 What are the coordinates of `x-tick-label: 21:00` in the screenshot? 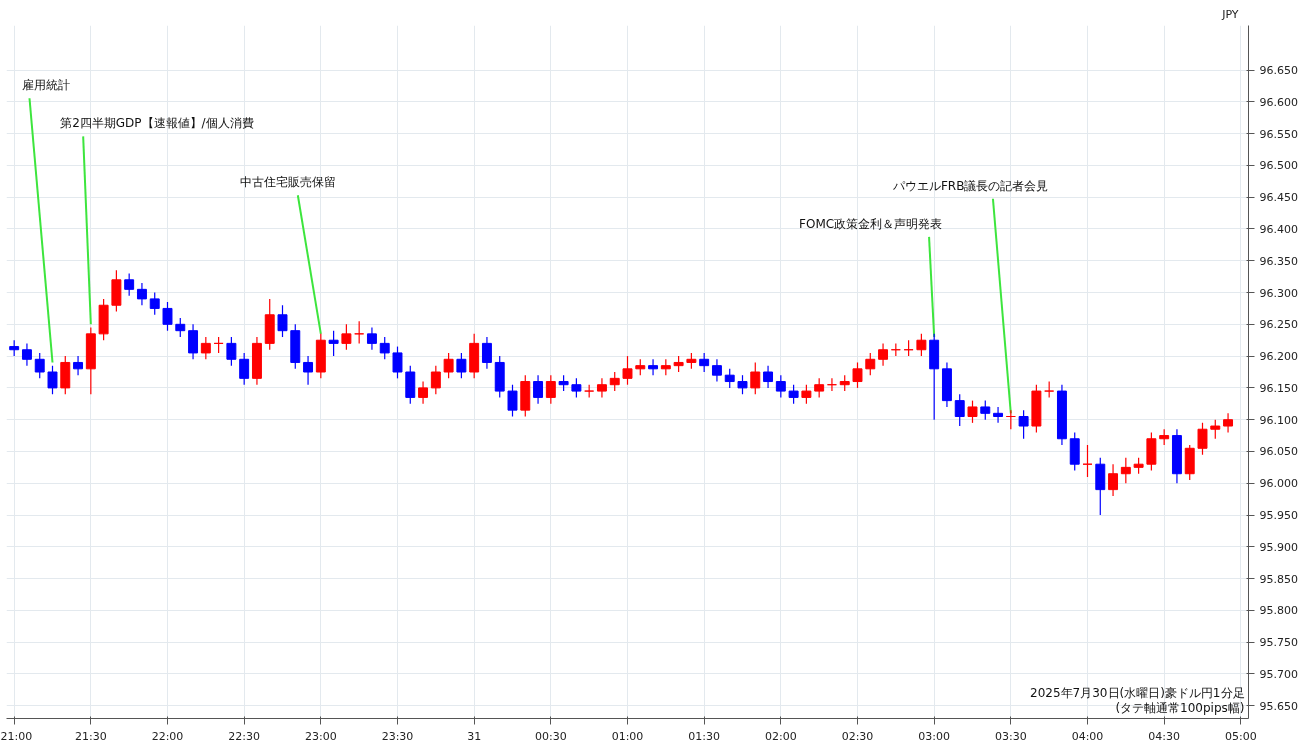 It's located at (16, 736).